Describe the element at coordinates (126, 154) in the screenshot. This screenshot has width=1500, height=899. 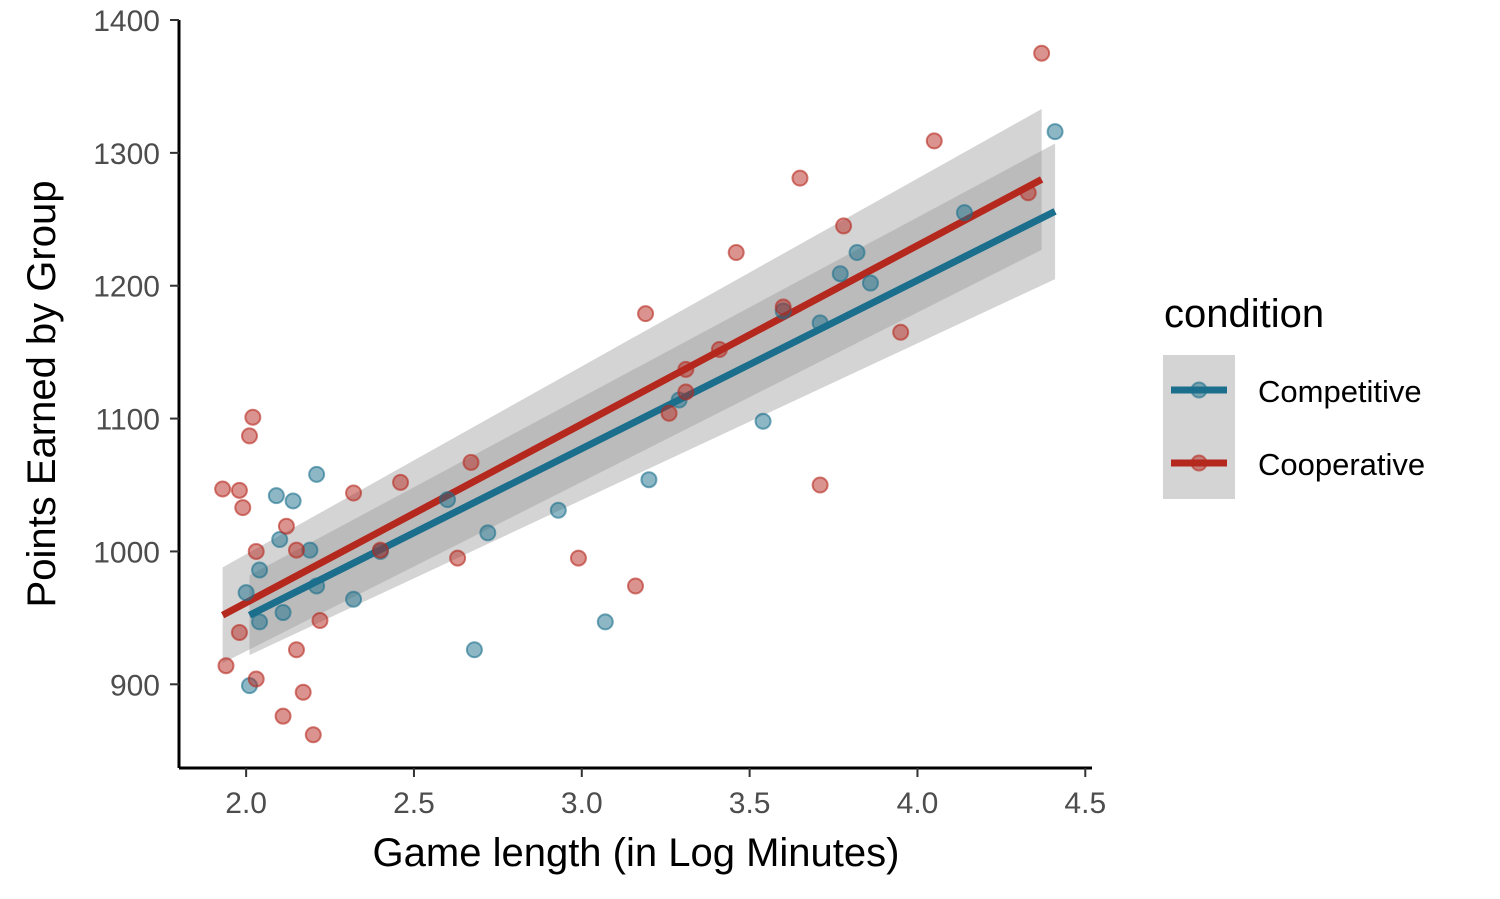
I see `y-tick-label: 1300` at that location.